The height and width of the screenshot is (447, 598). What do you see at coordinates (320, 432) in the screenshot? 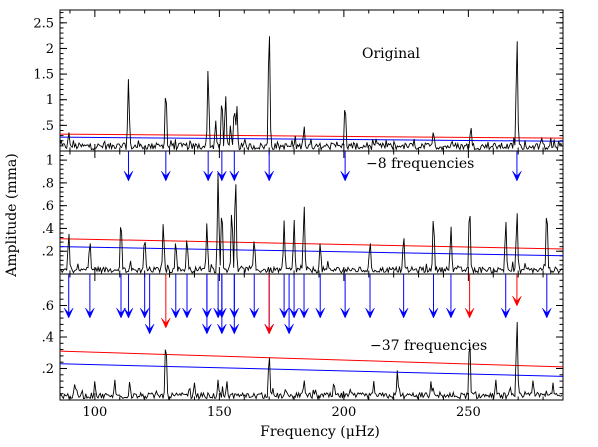
I see `x-axis-label: Frequency (μHz)` at bounding box center [320, 432].